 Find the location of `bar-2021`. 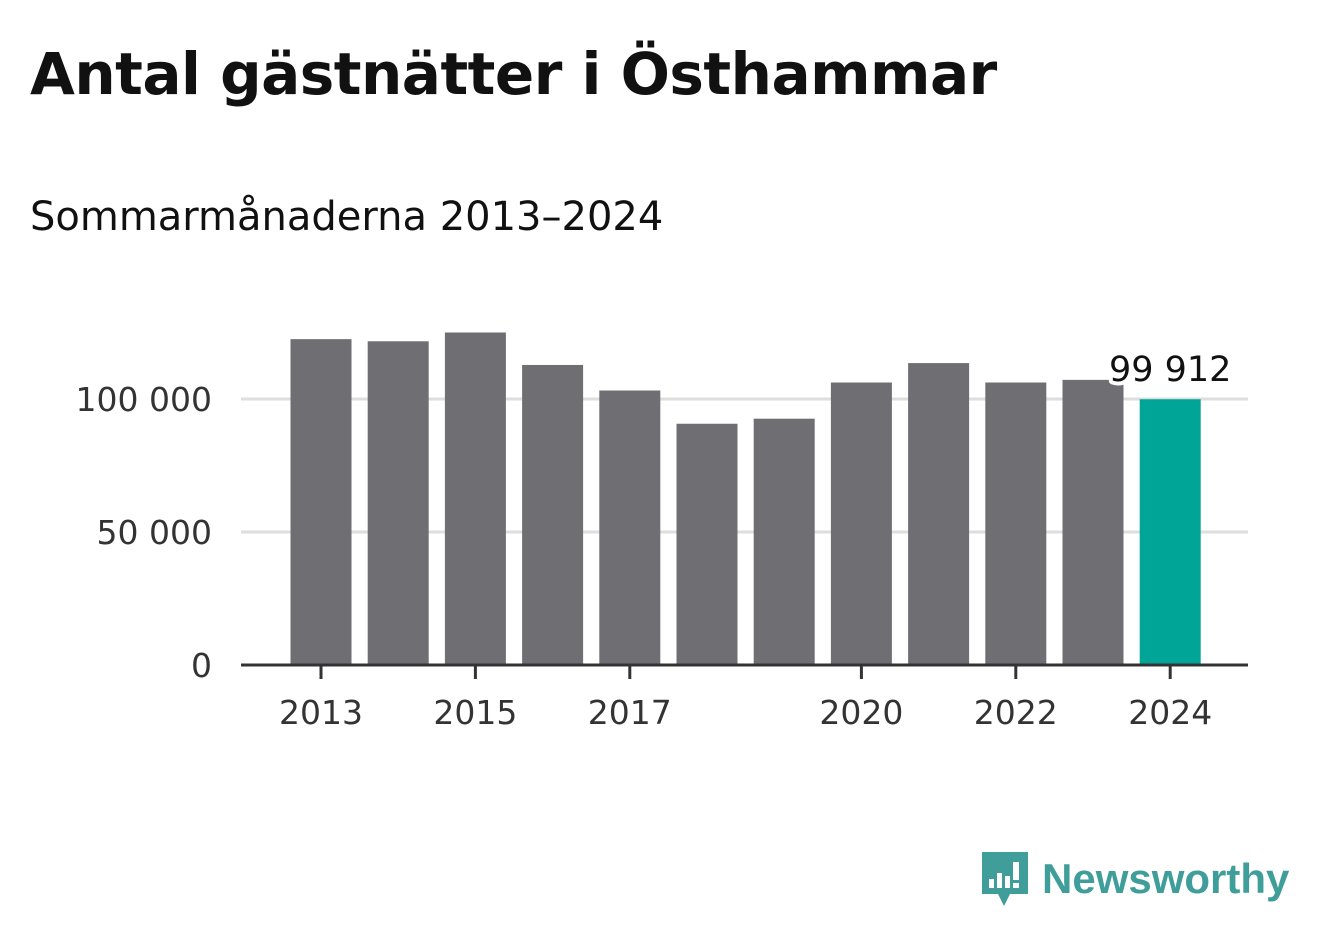

bar-2021 is located at coordinates (939, 514).